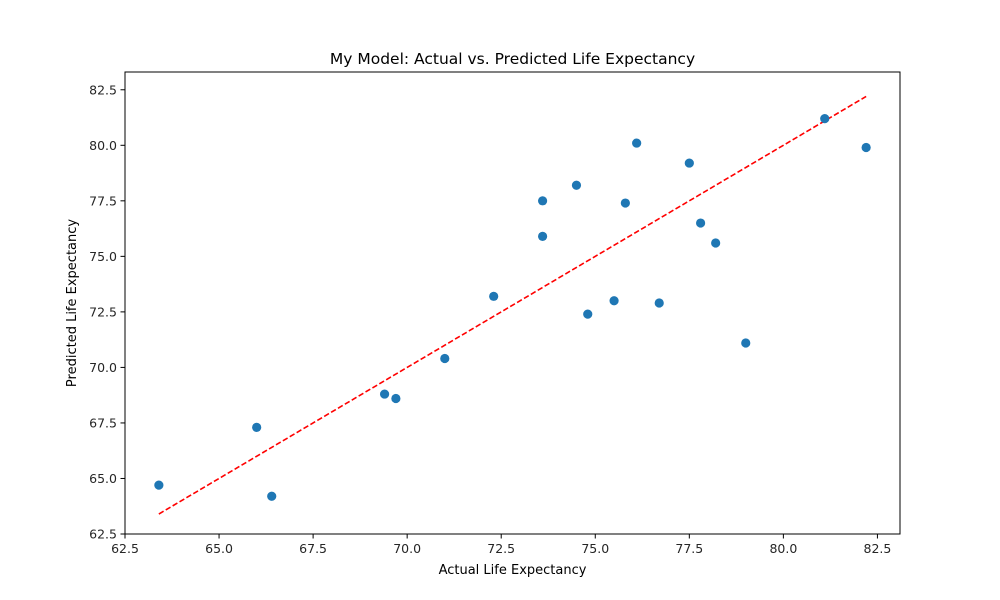  What do you see at coordinates (103, 89) in the screenshot?
I see `y-tick-label: 82.5` at bounding box center [103, 89].